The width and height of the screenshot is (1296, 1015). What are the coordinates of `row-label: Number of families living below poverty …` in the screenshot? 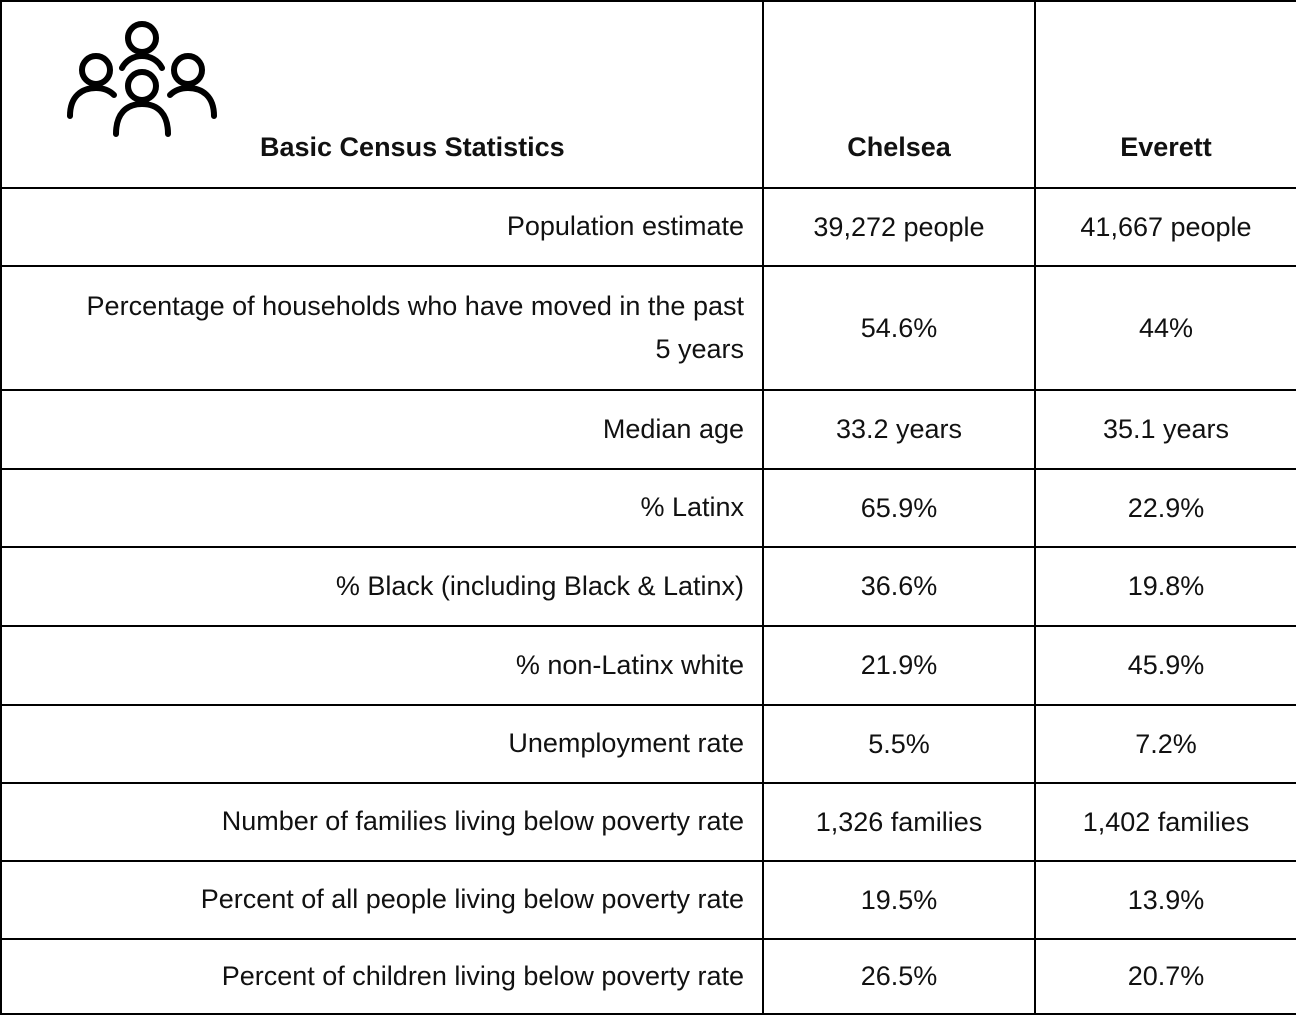 It's located at (382, 822).